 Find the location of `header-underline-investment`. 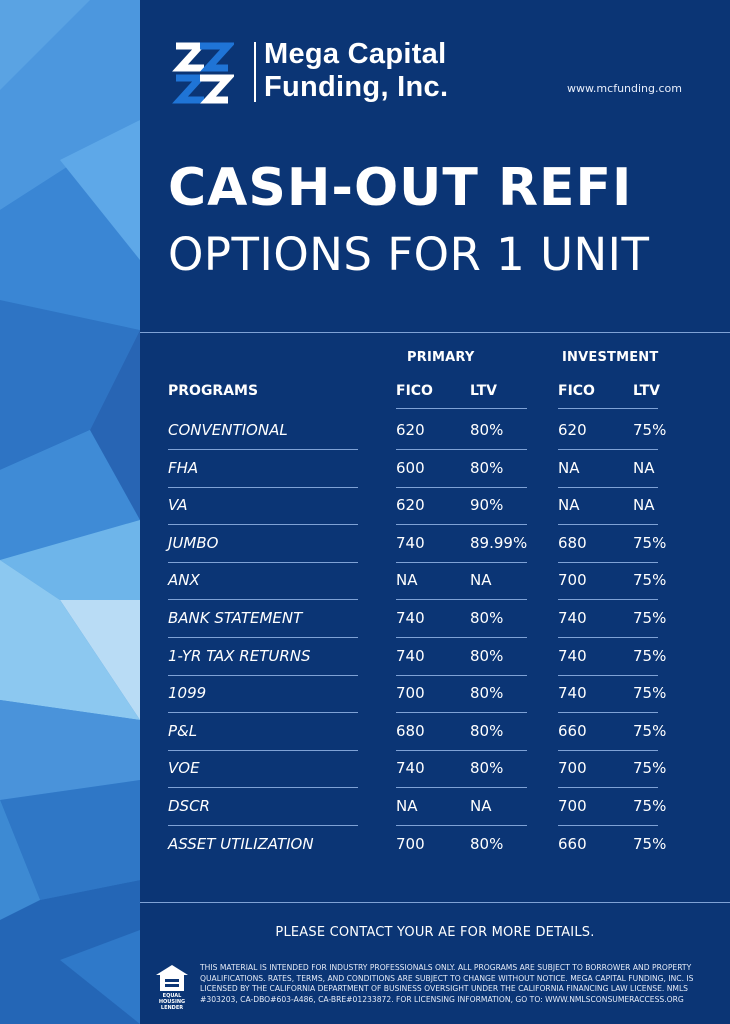

header-underline-investment is located at coordinates (608, 408).